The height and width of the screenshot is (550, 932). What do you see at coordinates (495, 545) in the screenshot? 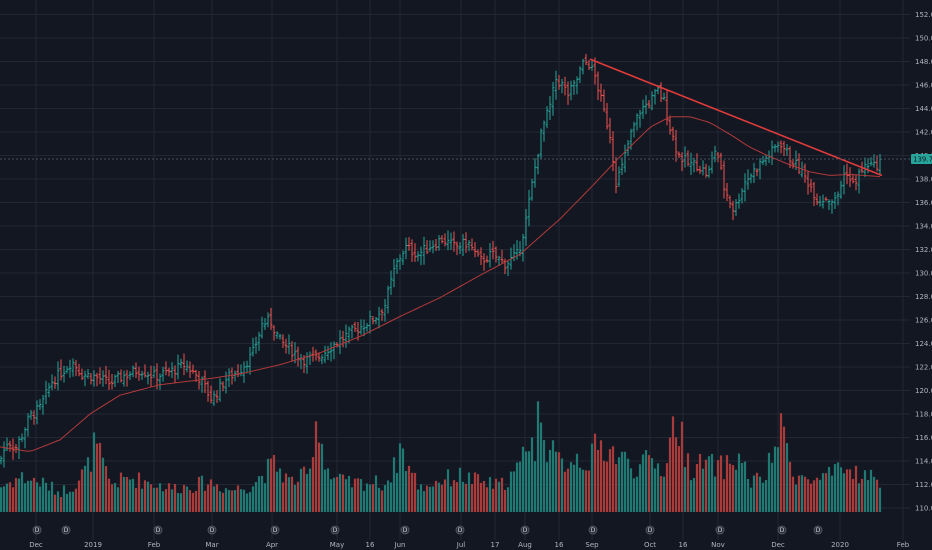
I see `x-tick-label: 17` at bounding box center [495, 545].